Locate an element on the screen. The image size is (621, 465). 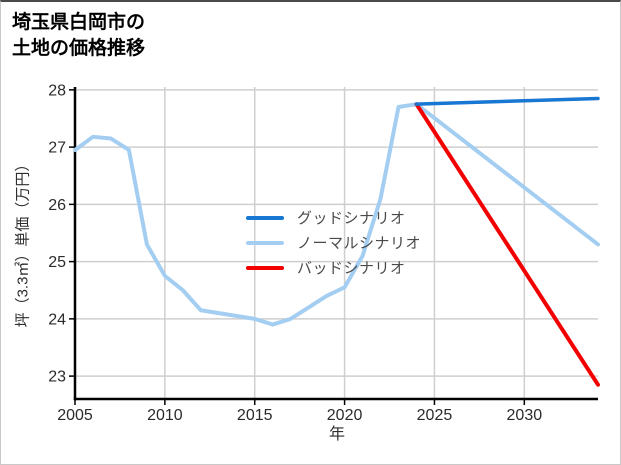
legend: グッドシナリオ ノーマルシナリオ バッドシナリオ is located at coordinates (333, 242).